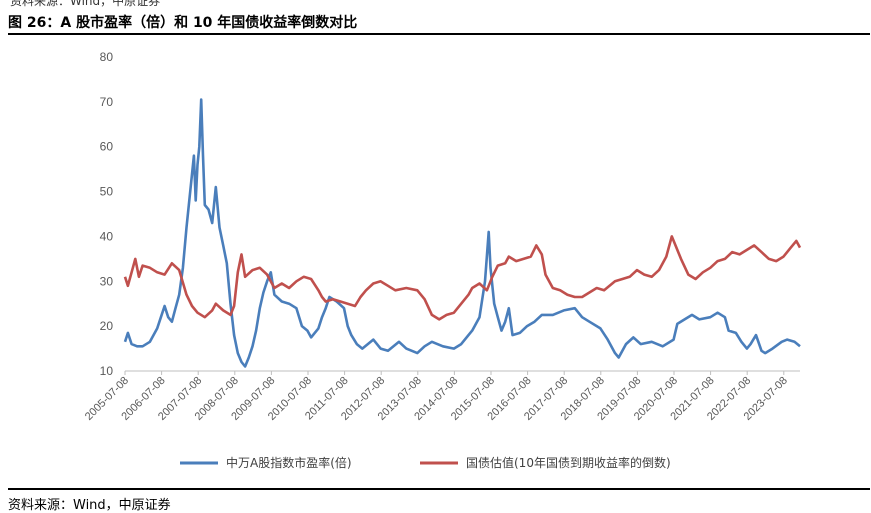 The image size is (871, 513). What do you see at coordinates (183, 23) in the screenshot?
I see `figure-title: 图 26：A 股市盈率（倍）和 10 年国债收益率倒数对比` at bounding box center [183, 23].